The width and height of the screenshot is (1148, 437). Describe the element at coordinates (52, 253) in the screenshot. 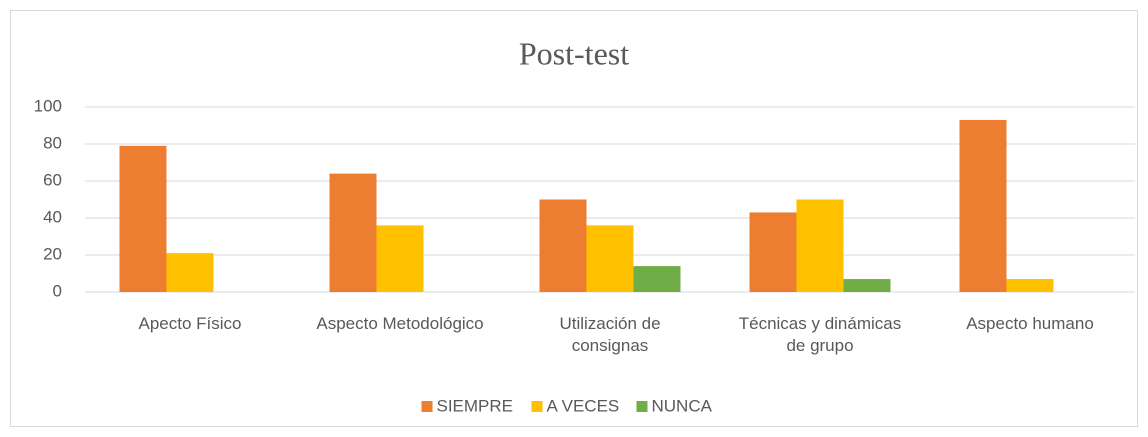

I see `y-tick-label: 20` at that location.